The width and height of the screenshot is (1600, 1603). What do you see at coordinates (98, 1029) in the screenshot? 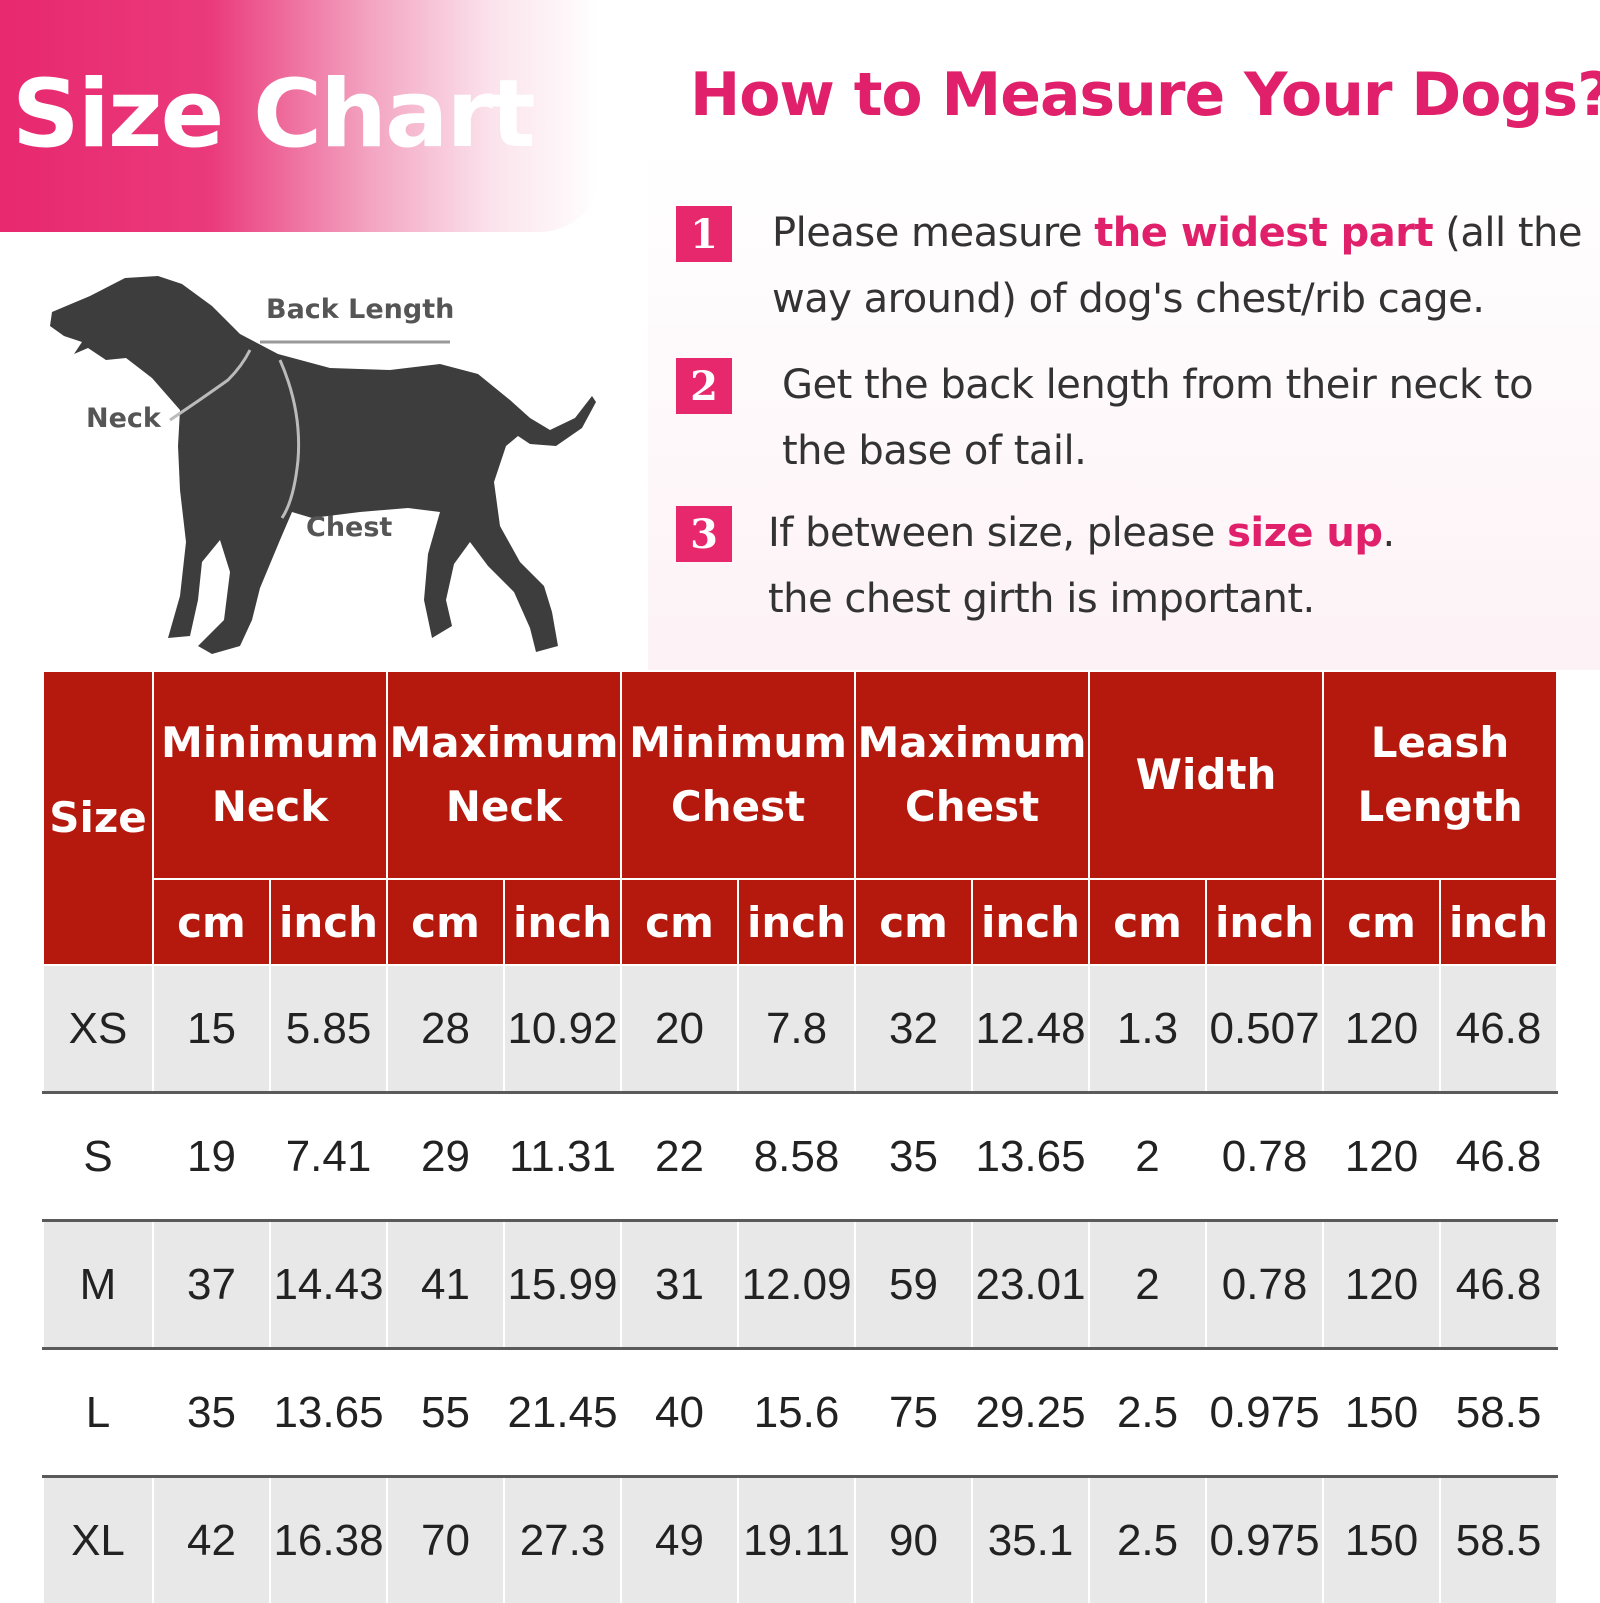
I see `size-cell: XS` at bounding box center [98, 1029].